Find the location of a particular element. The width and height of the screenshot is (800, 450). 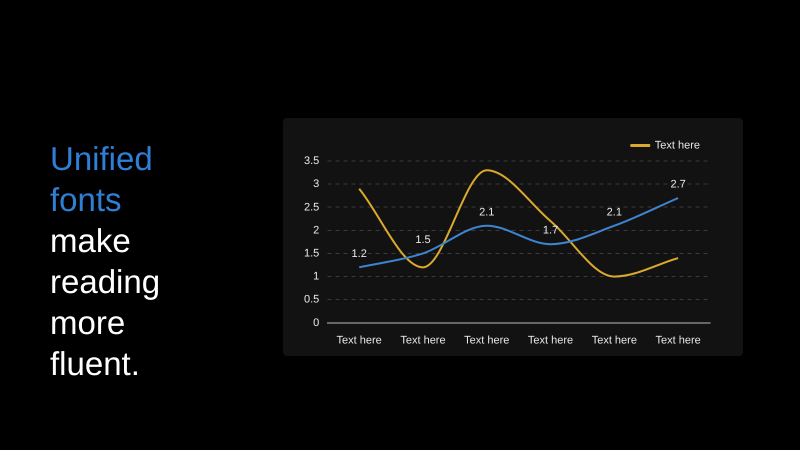

chart-title: Unified fonts is located at coordinates (102, 179).